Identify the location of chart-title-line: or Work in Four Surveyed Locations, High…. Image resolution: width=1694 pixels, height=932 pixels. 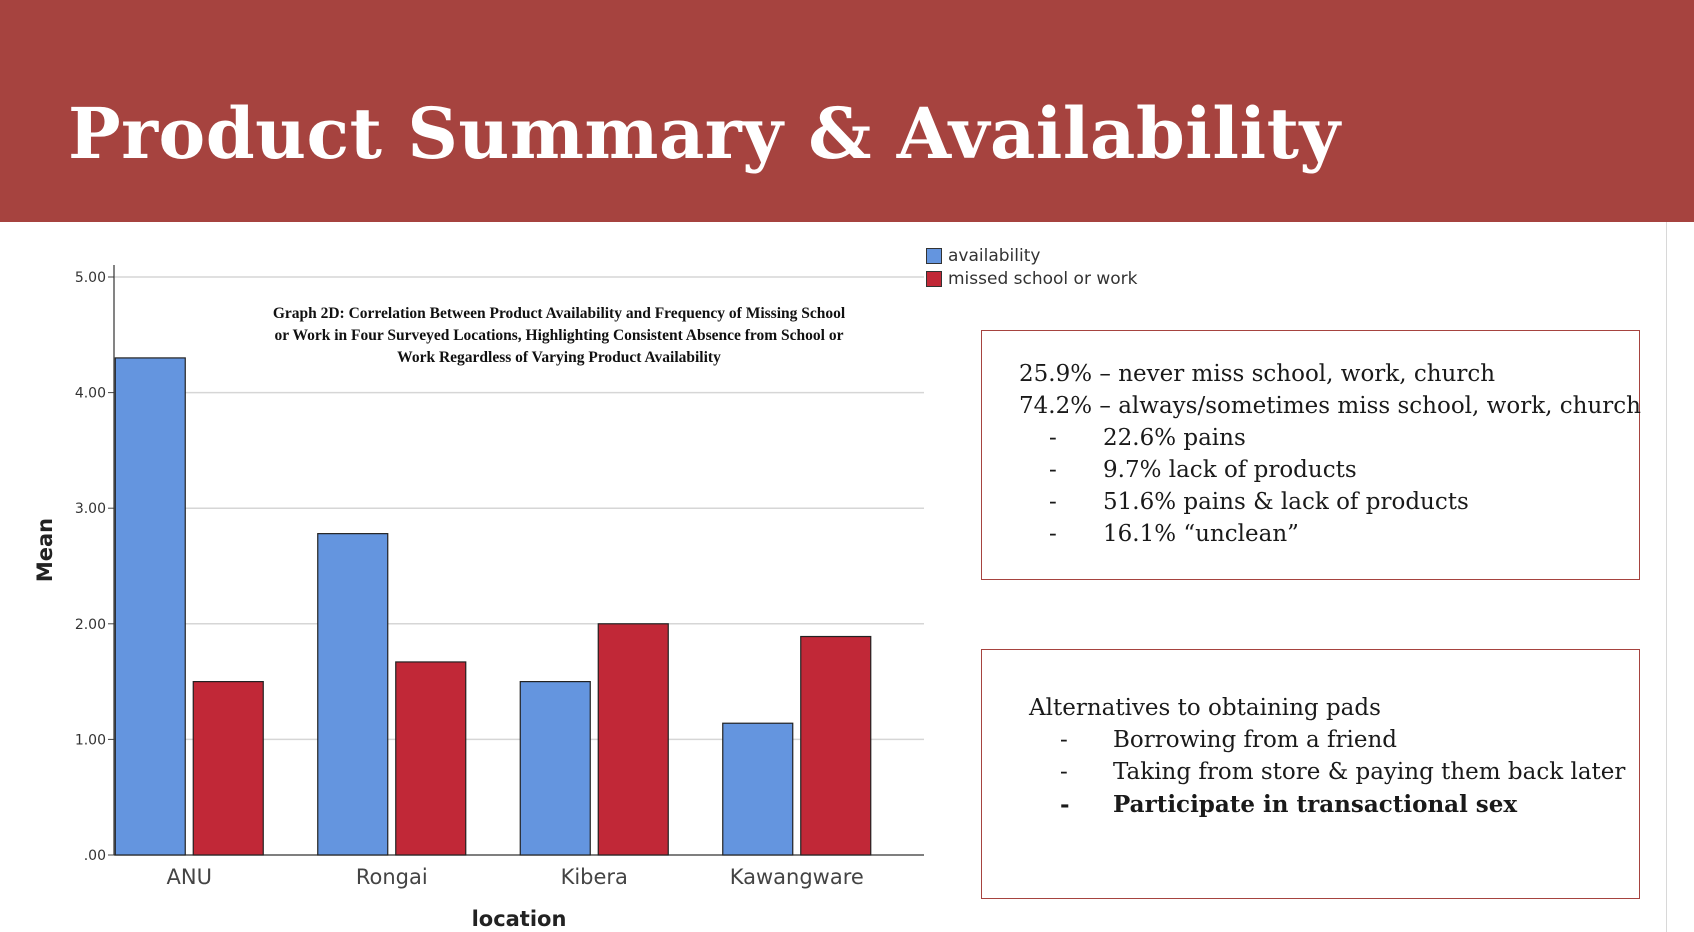
(559, 335).